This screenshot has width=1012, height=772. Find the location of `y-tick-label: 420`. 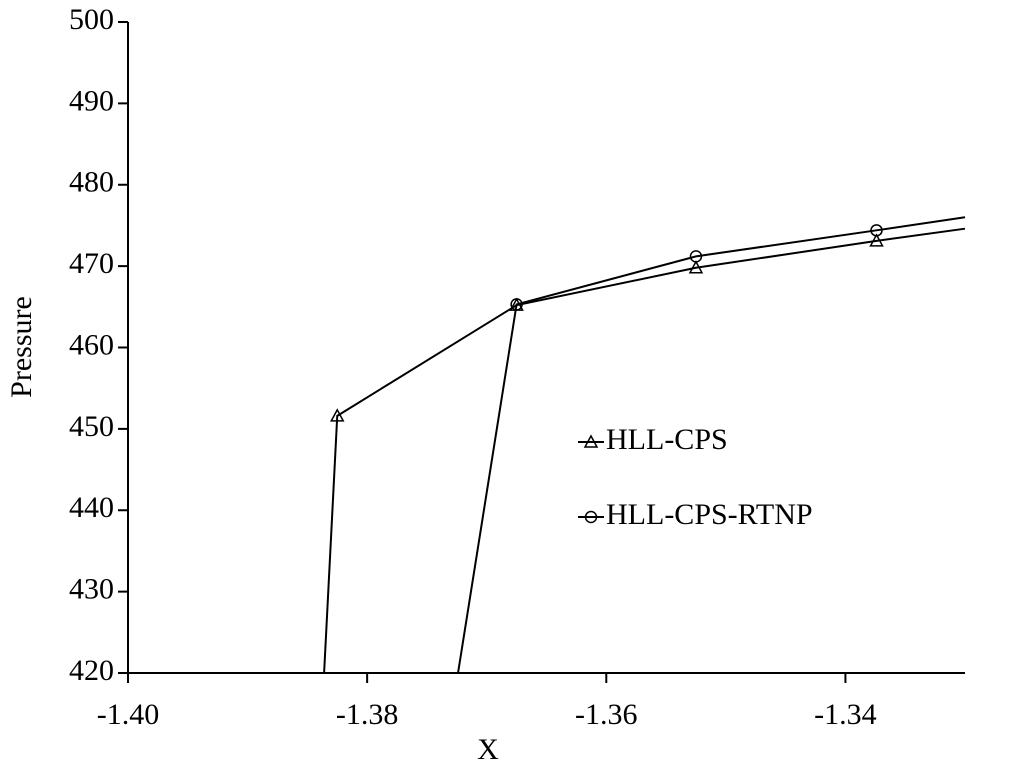

y-tick-label: 420 is located at coordinates (91, 670).